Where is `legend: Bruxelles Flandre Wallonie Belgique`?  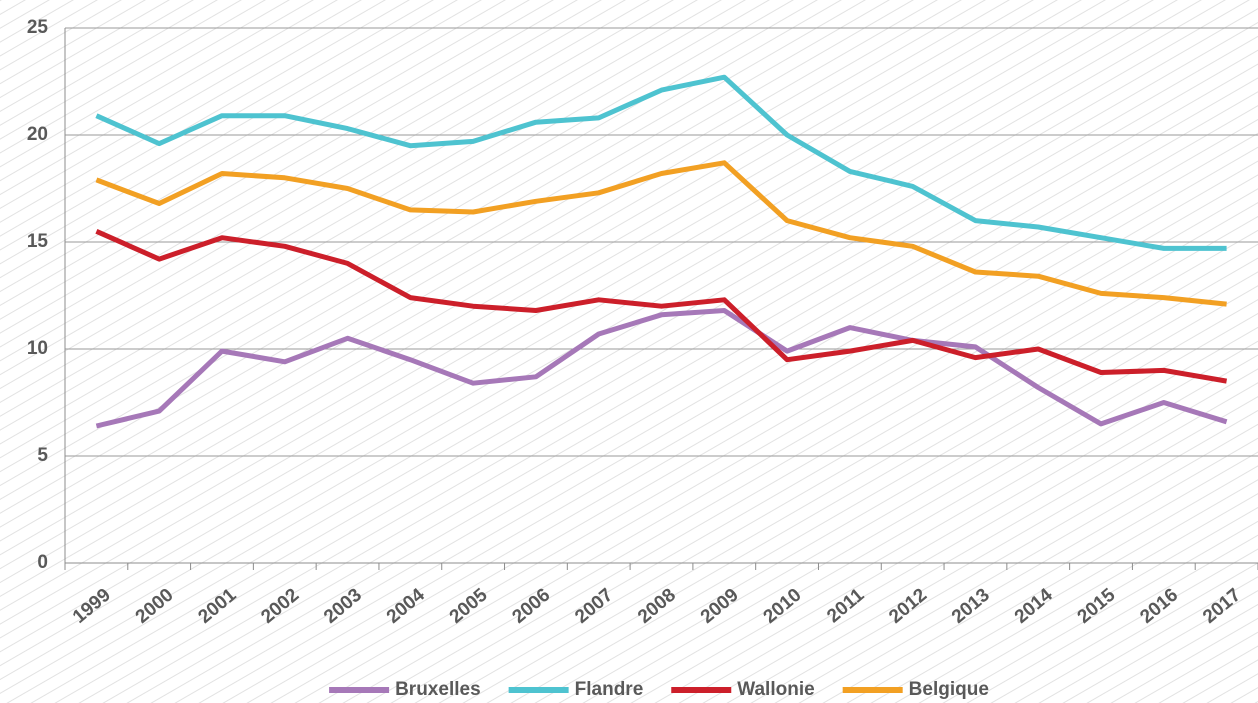 legend: Bruxelles Flandre Wallonie Belgique is located at coordinates (659, 689).